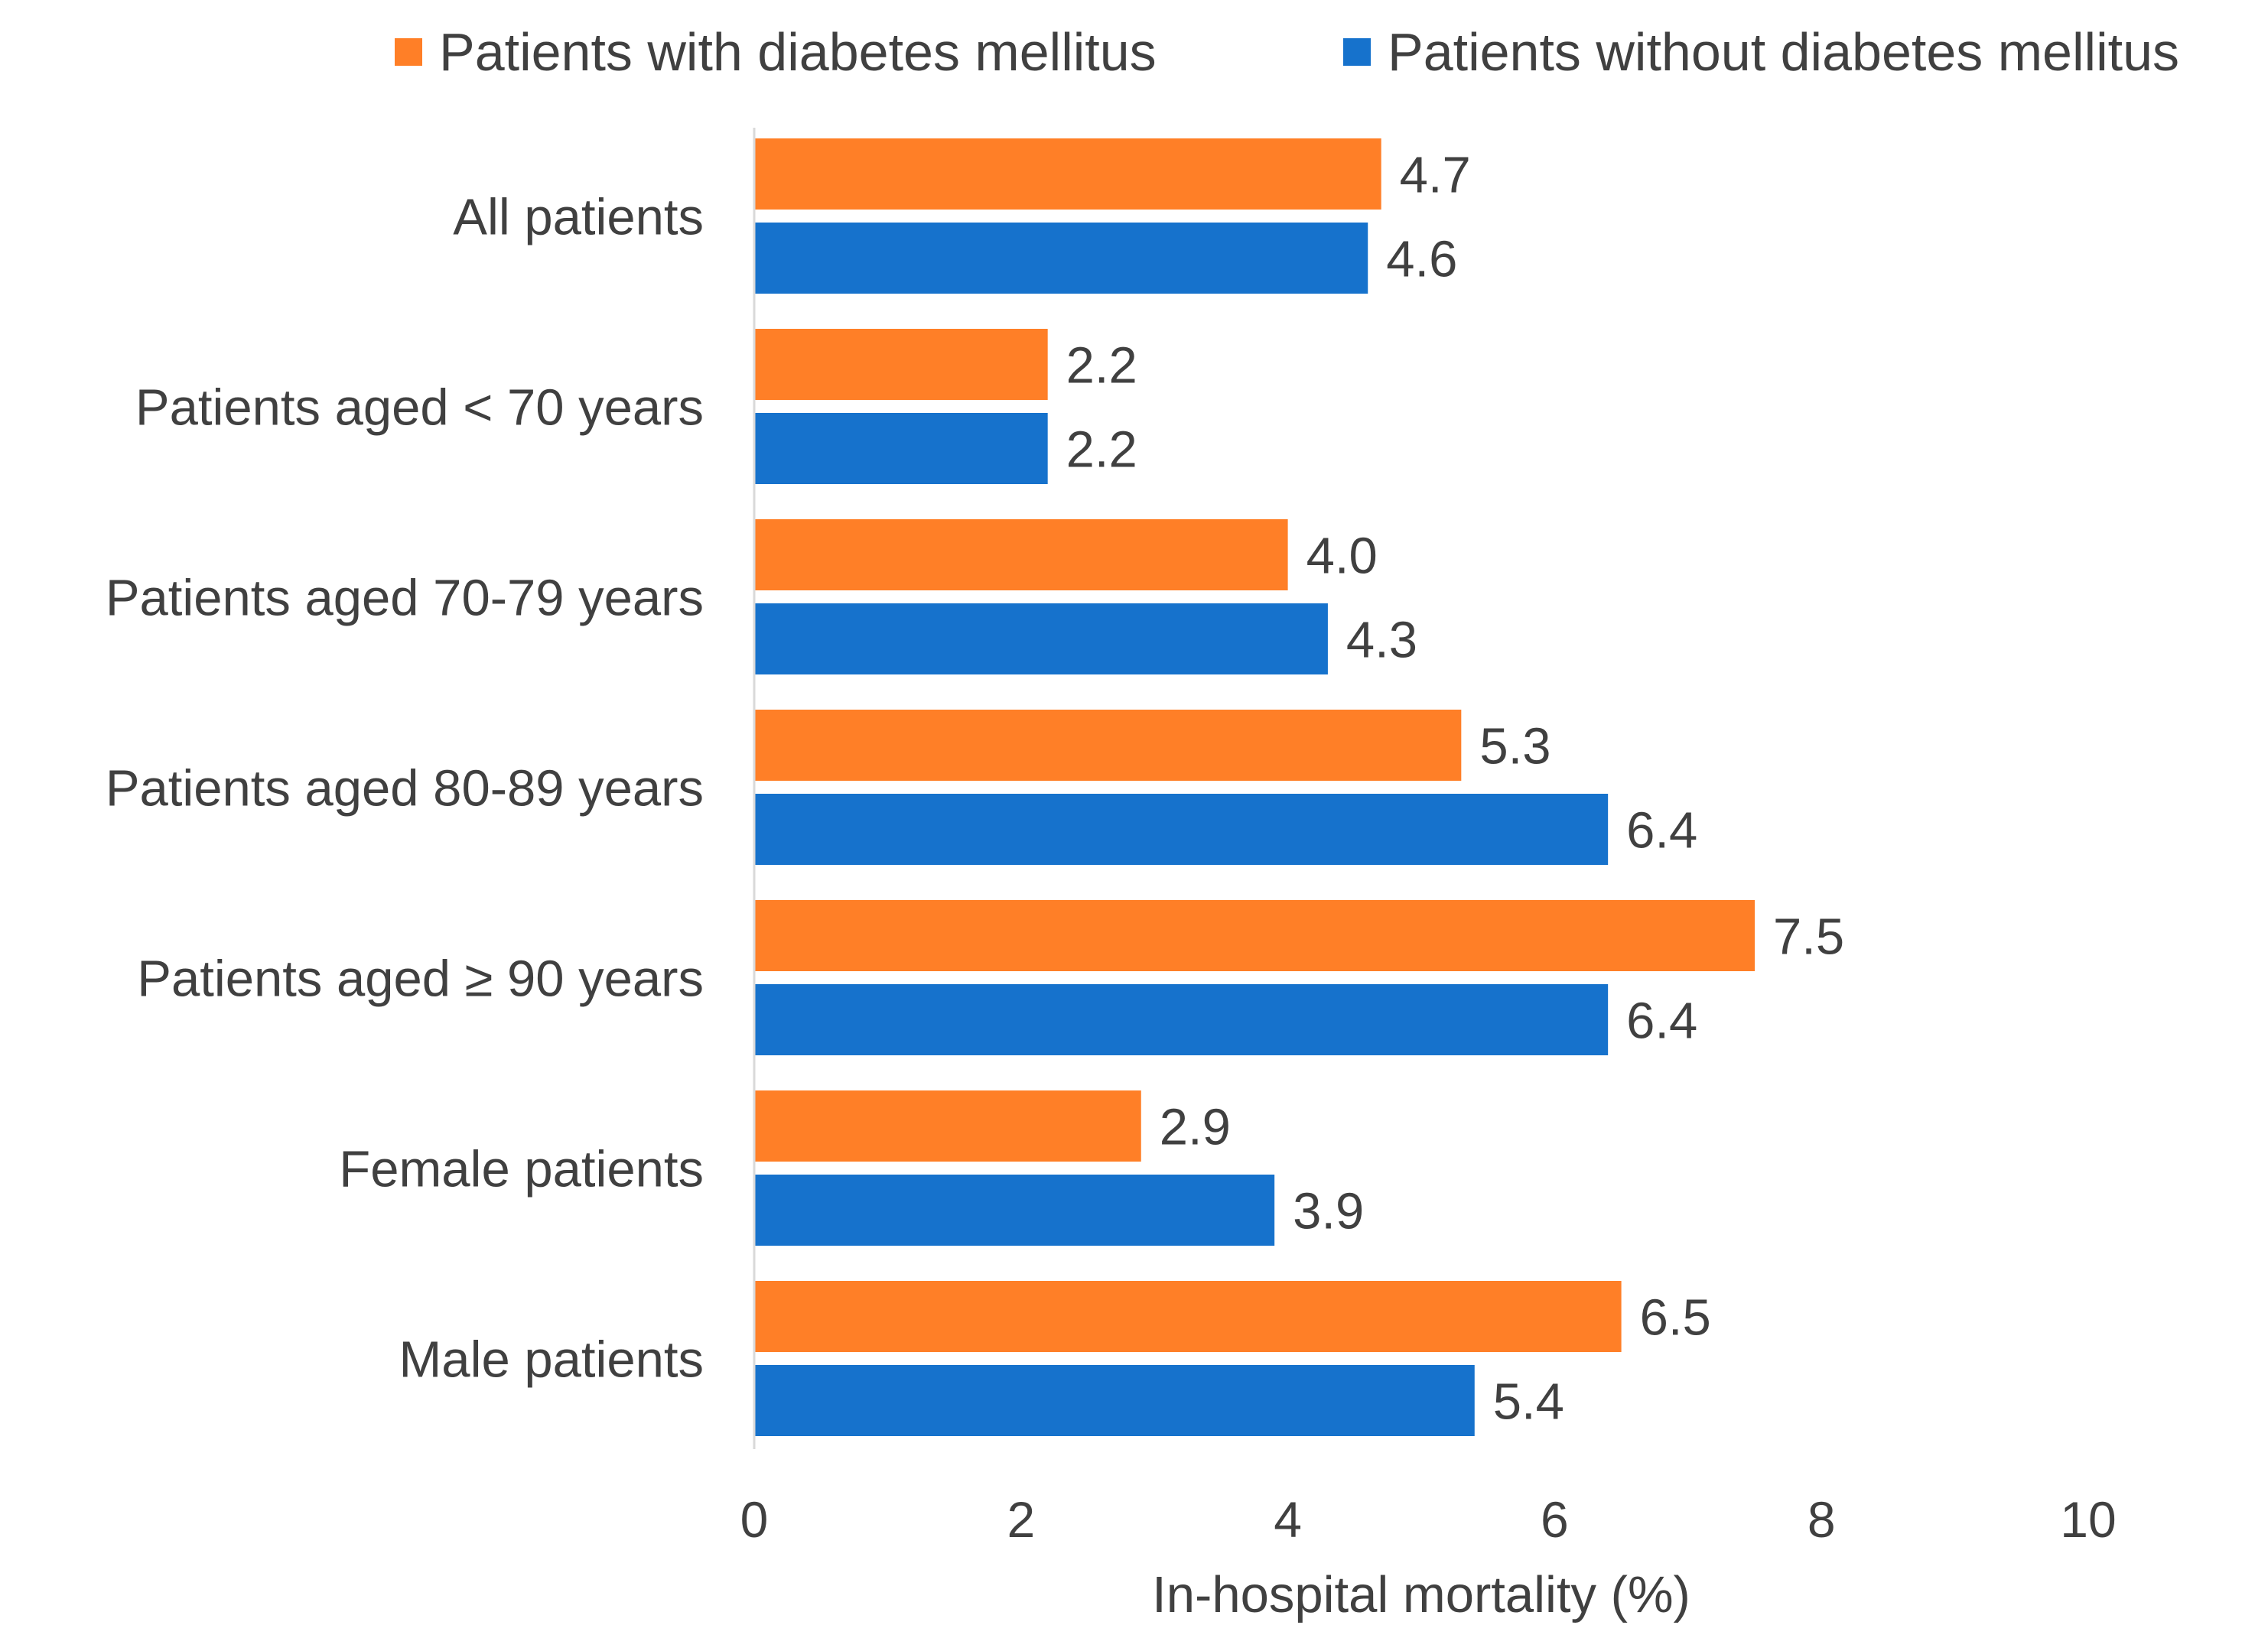  I want to click on category-label-5: Female patients, so click(521, 1169).